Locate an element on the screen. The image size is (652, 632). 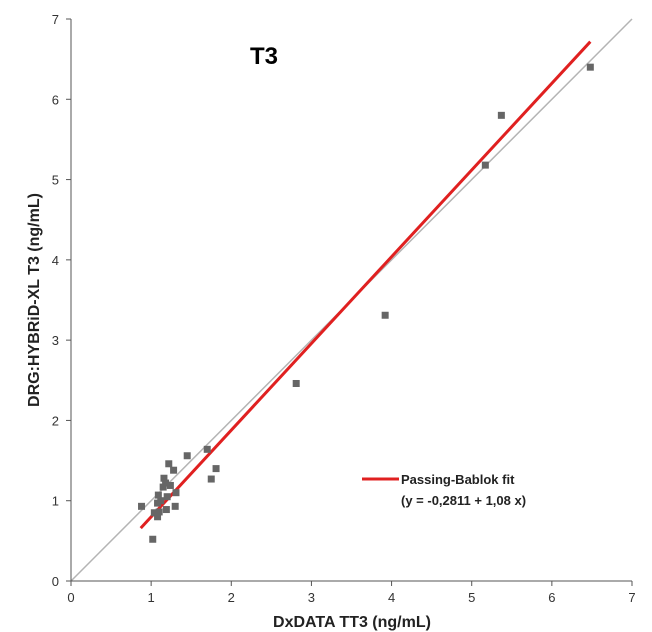
legend-fit-label: Passing-Bablok fit is located at coordinates (458, 479).